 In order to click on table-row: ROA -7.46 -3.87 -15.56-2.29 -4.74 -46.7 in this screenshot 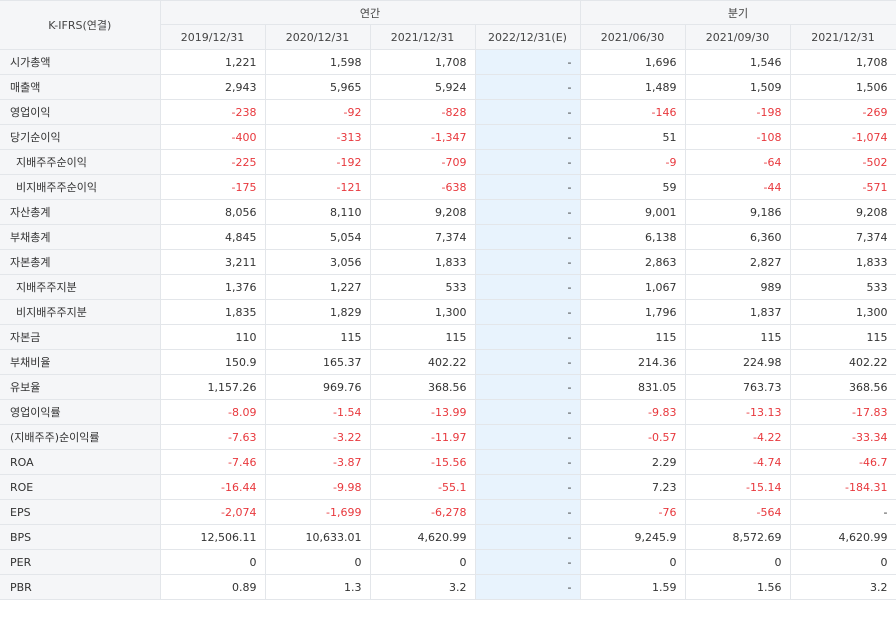, I will do `click(448, 462)`.